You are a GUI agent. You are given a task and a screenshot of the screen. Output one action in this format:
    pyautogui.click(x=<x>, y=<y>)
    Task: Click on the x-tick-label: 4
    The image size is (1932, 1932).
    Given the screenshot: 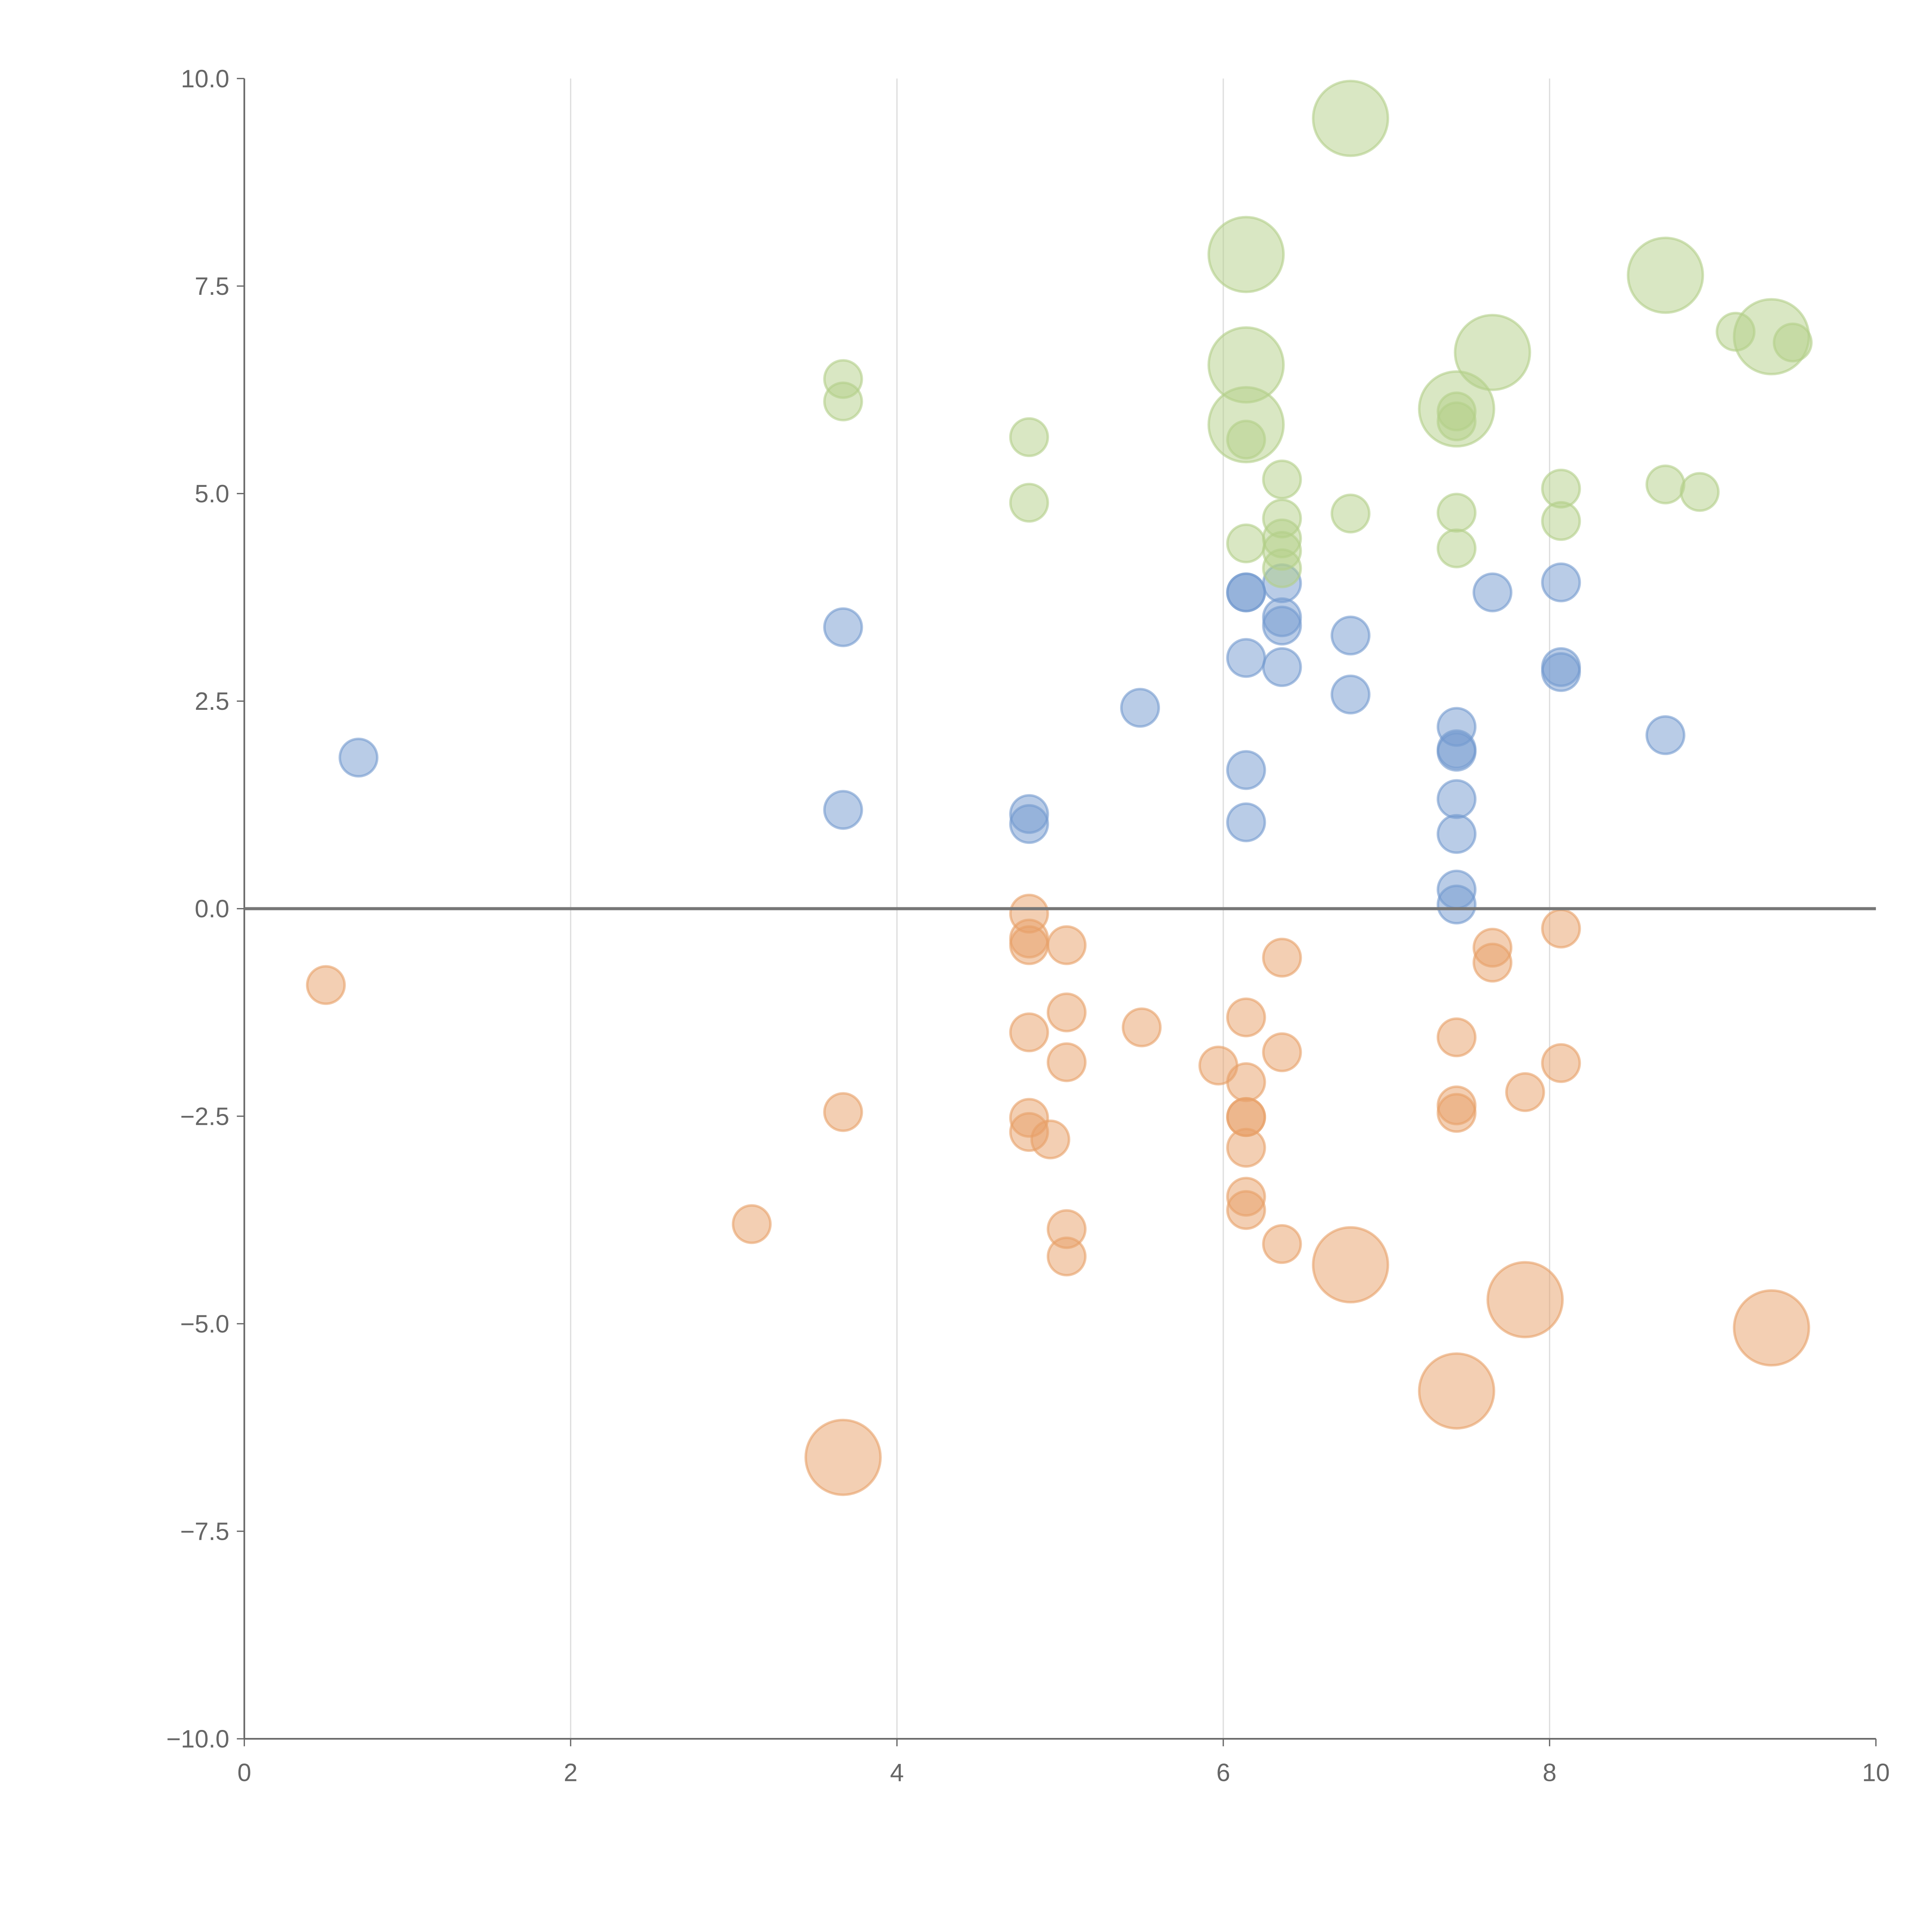 What is the action you would take?
    pyautogui.click(x=897, y=1773)
    